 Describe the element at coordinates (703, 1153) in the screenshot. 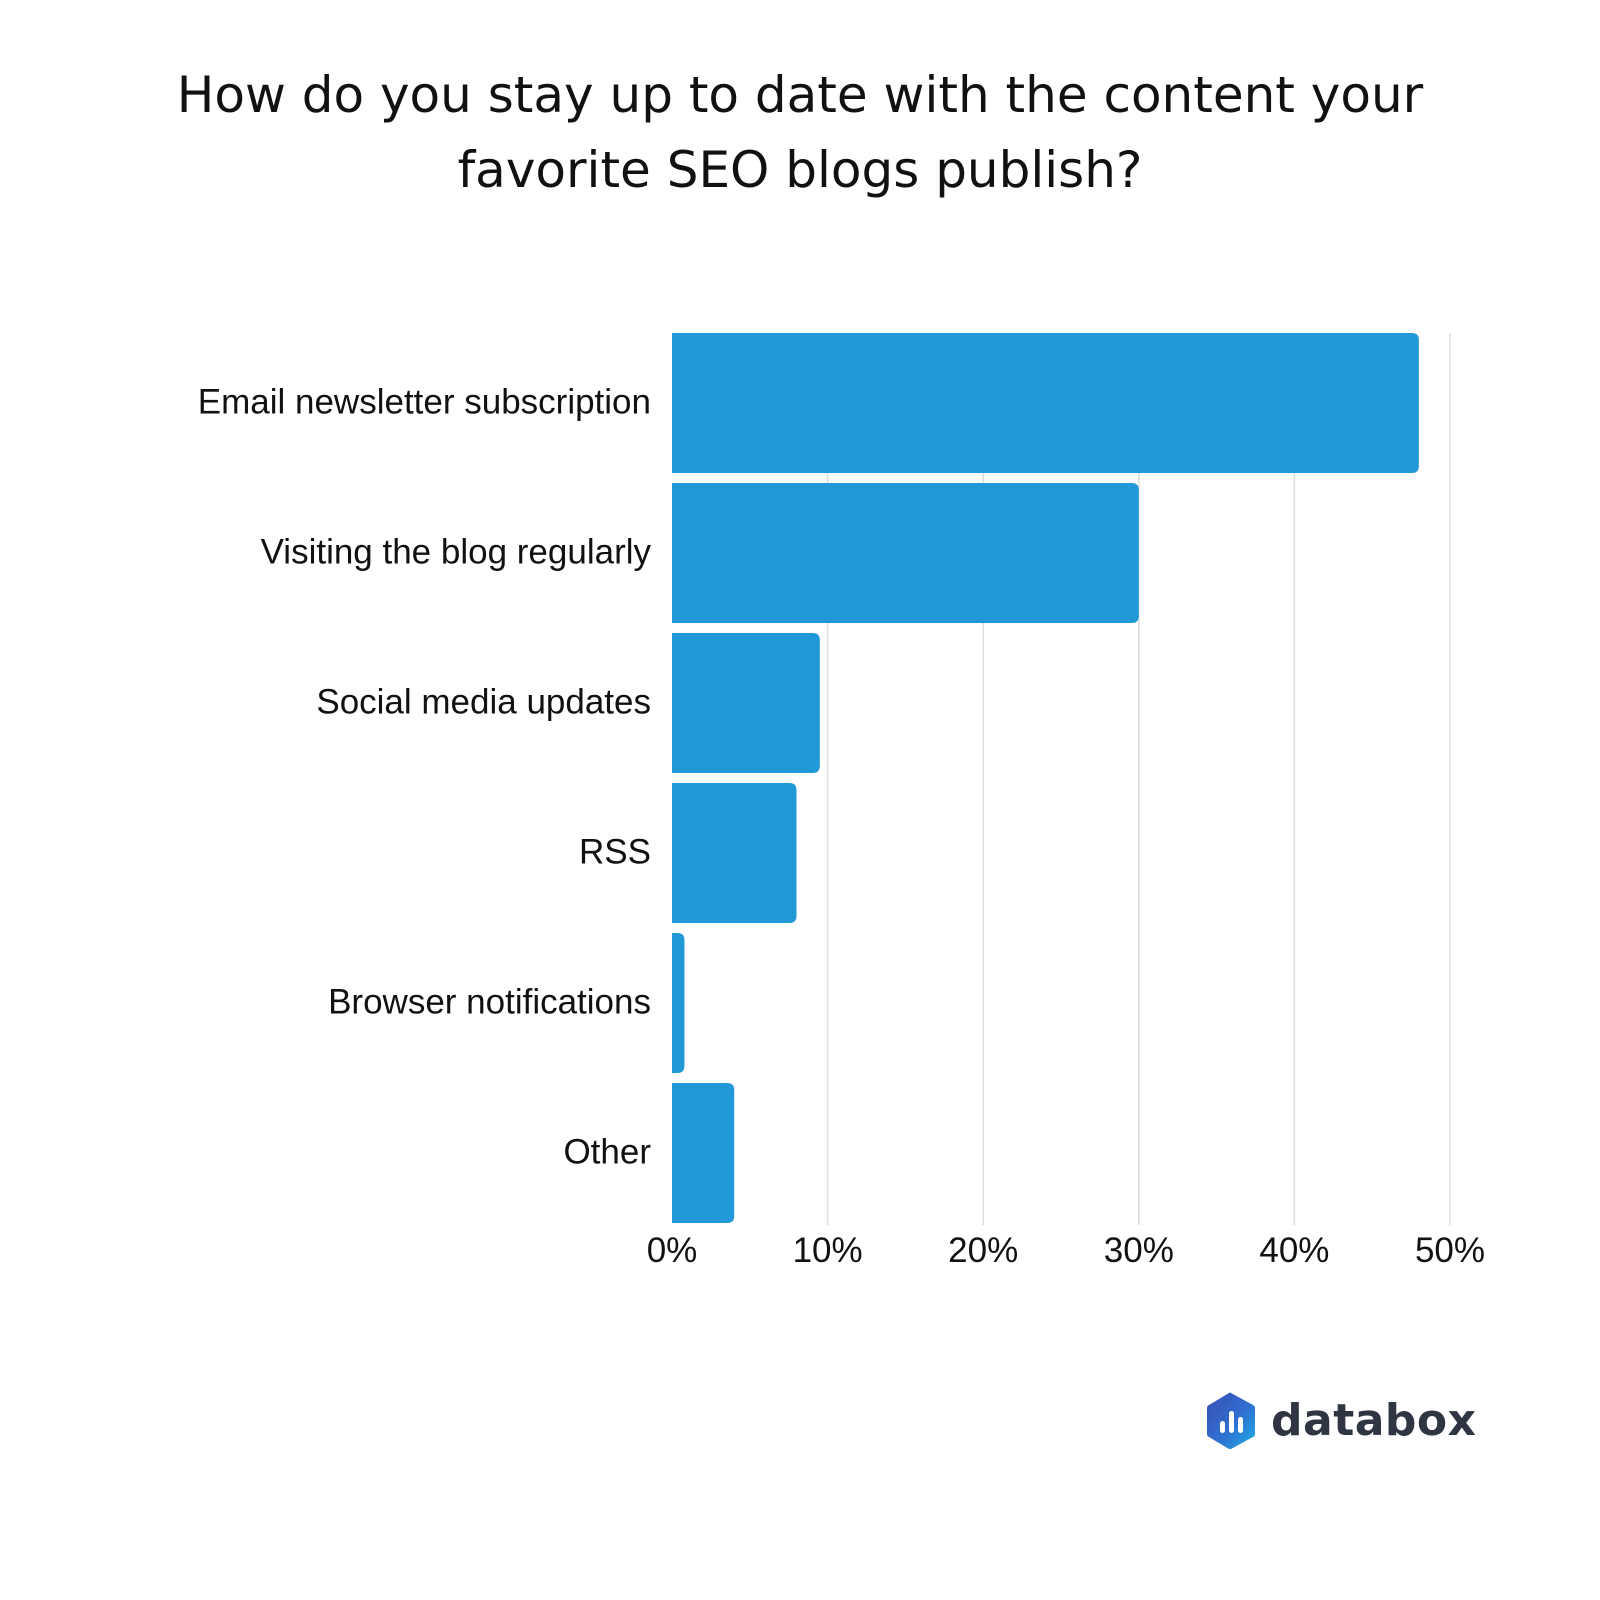

I see `bar-other` at that location.